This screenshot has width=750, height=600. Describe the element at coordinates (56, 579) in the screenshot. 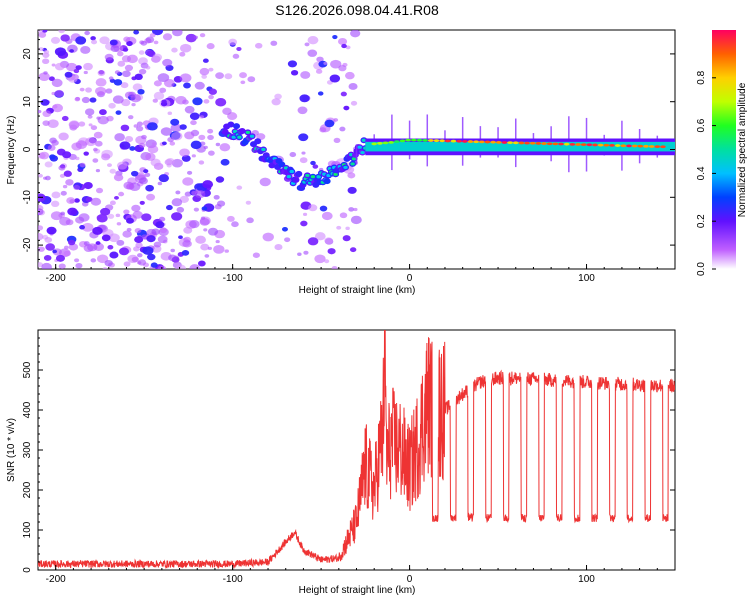

I see `bottom-x-tick-label: -200` at that location.